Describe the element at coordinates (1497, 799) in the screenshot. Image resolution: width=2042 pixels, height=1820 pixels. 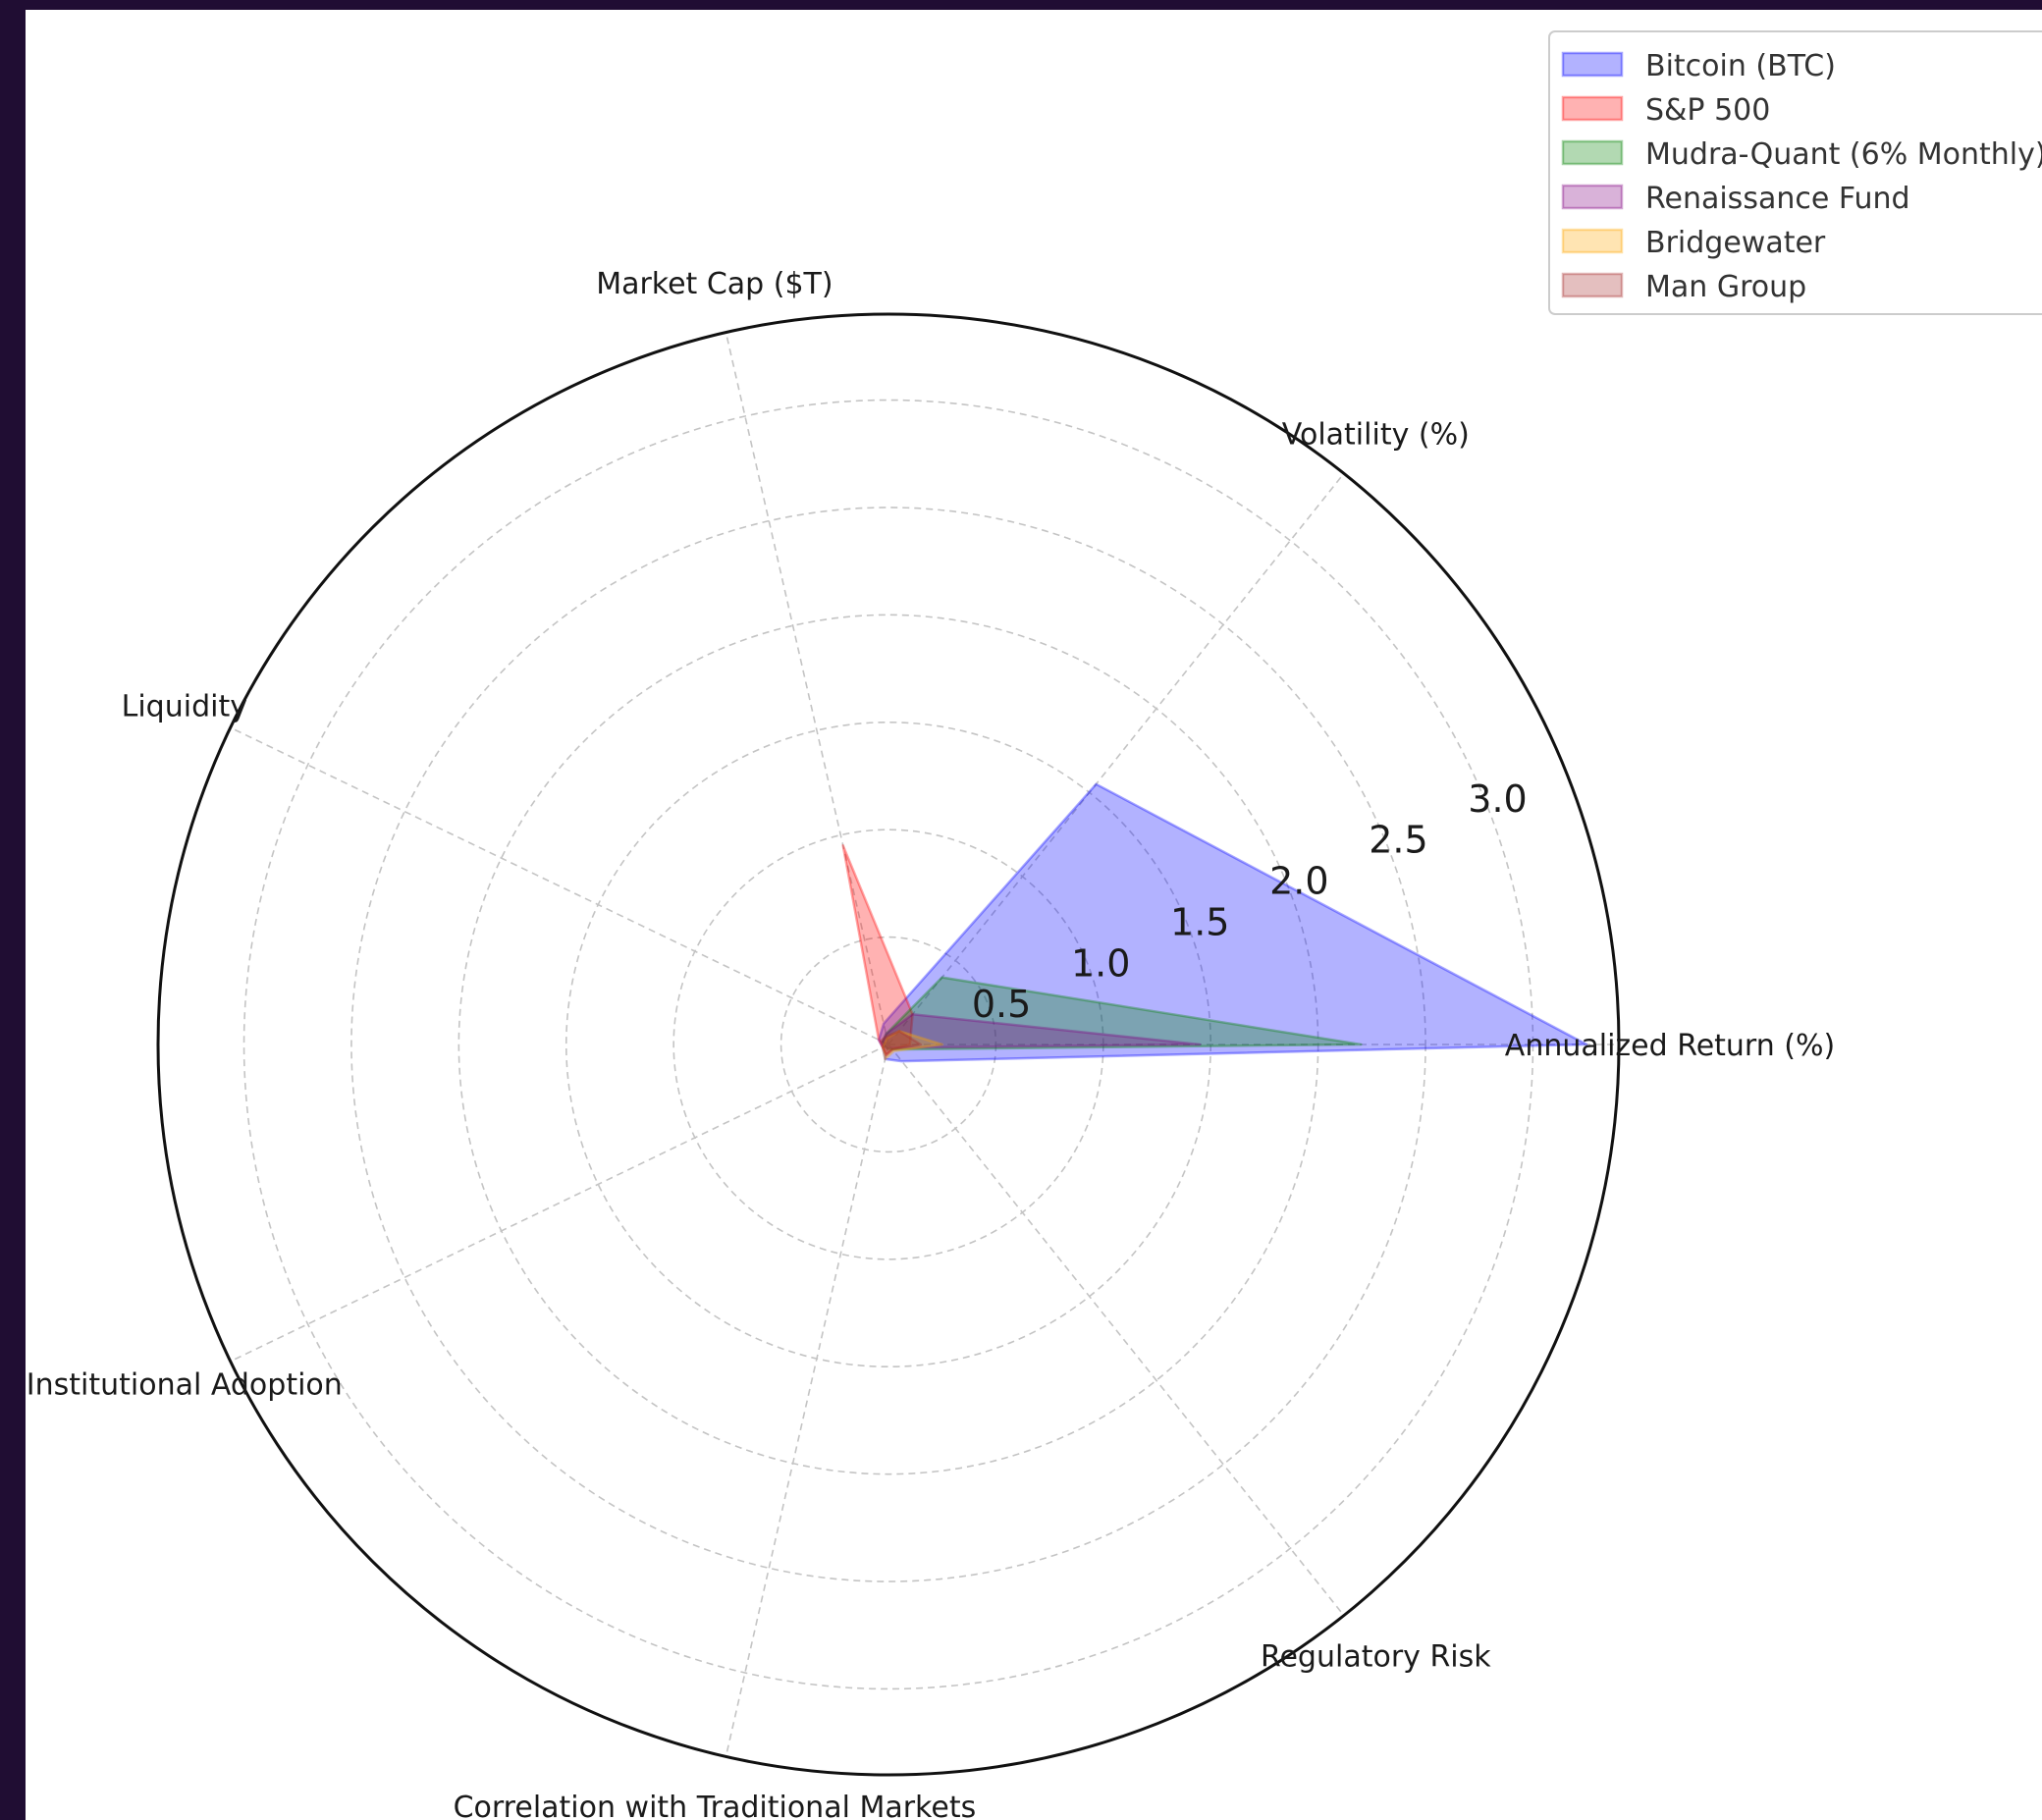
I see `radial-tick-label: 3.0` at that location.